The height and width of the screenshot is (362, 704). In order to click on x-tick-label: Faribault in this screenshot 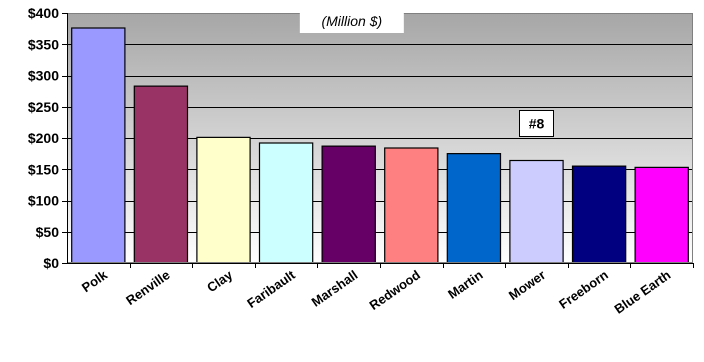, I will do `click(271, 289)`.